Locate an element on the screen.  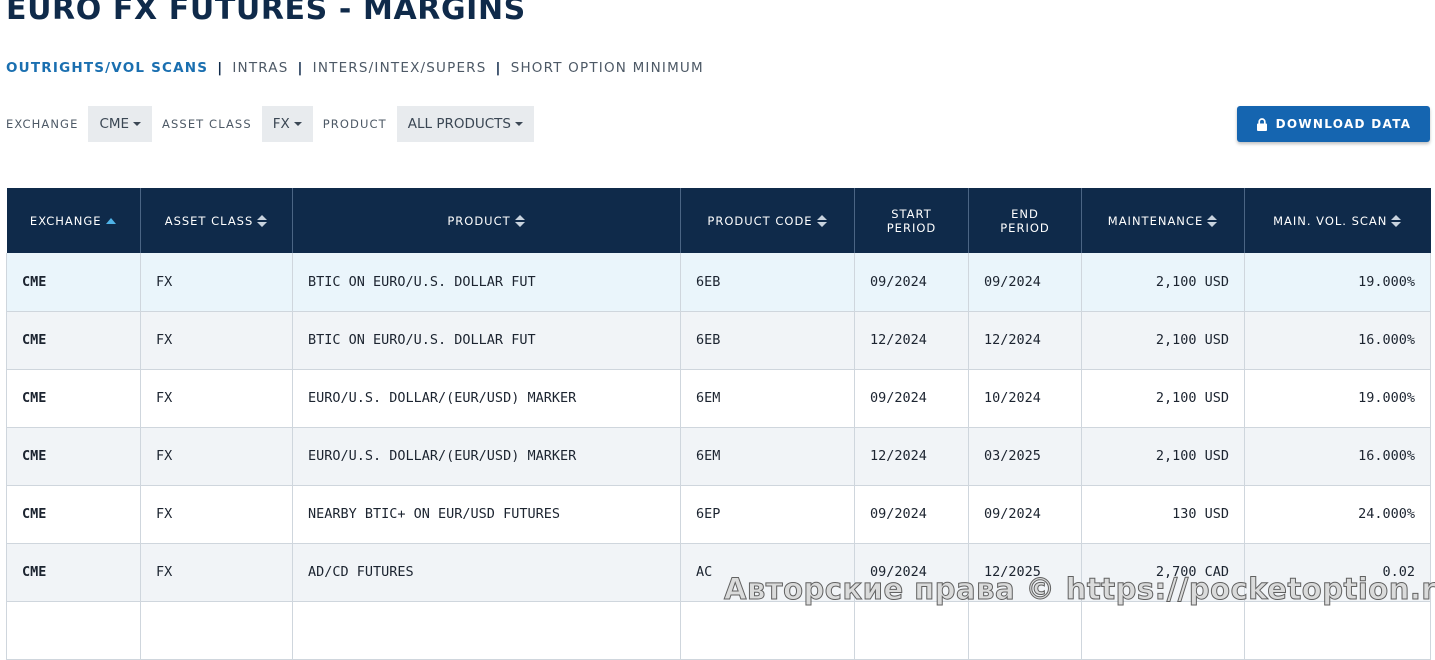
cell-maintenance: 130 USD is located at coordinates (1163, 514).